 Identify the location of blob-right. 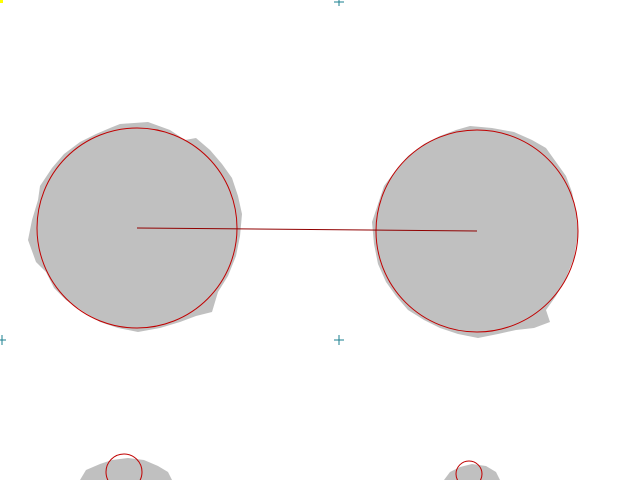
(475, 232).